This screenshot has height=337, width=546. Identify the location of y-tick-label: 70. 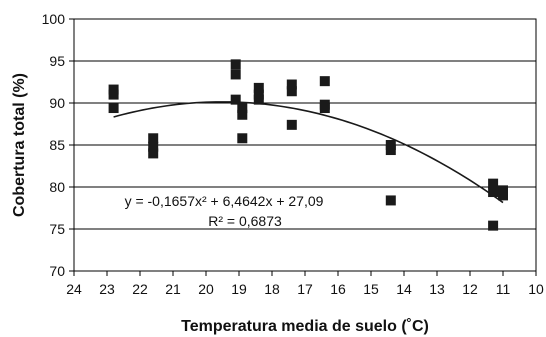
(57, 271).